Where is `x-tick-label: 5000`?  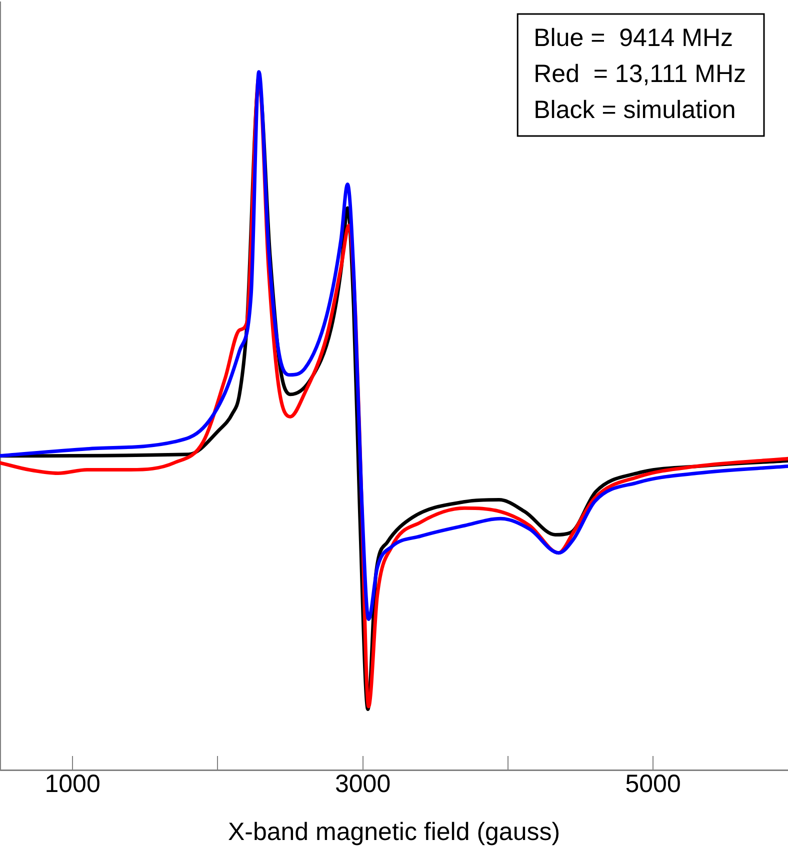 x-tick-label: 5000 is located at coordinates (653, 784).